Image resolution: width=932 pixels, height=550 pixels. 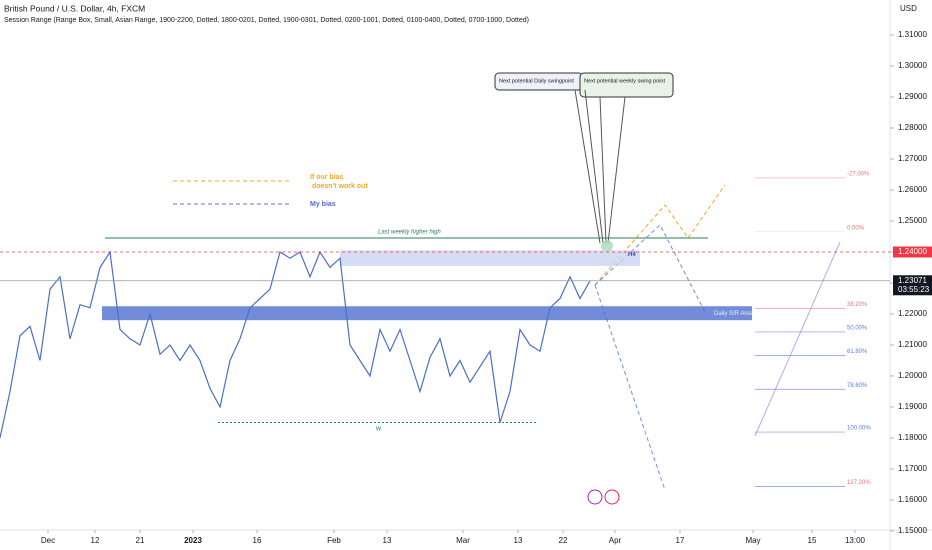 What do you see at coordinates (632, 255) in the screenshot?
I see `zone-label: H4` at bounding box center [632, 255].